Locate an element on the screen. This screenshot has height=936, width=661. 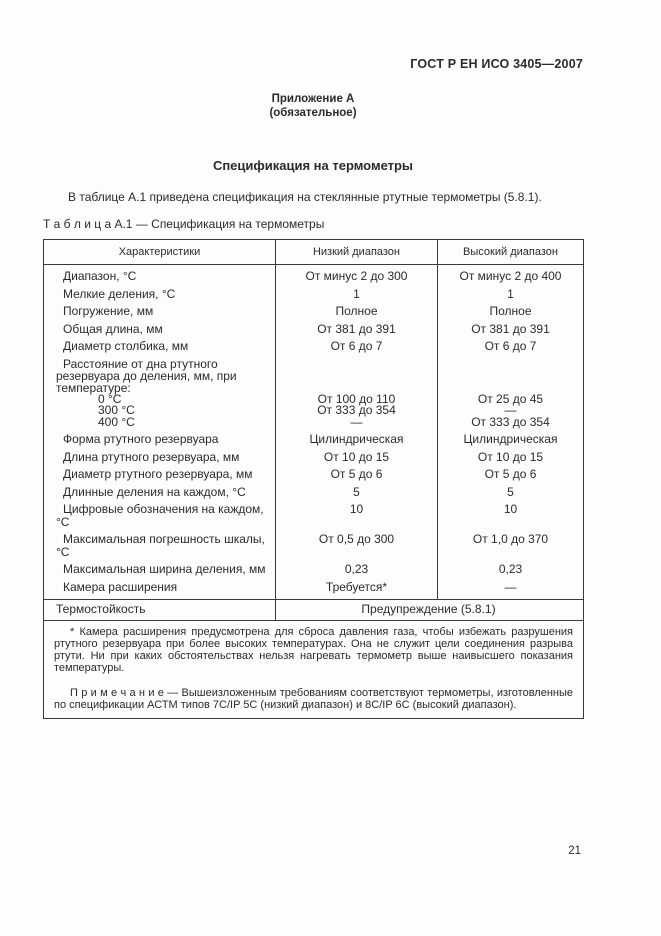
row-label: Максимальная погрешность шкалы, °С is located at coordinates (160, 545).